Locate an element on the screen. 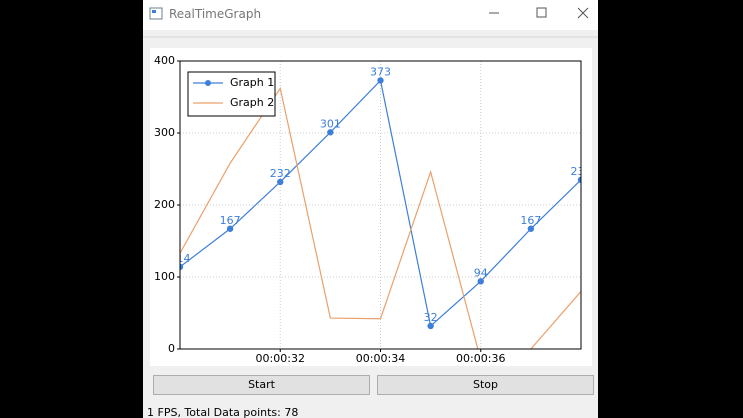 Image resolution: width=743 pixels, height=418 pixels. x-tick-label: 00:00:32 is located at coordinates (280, 358).